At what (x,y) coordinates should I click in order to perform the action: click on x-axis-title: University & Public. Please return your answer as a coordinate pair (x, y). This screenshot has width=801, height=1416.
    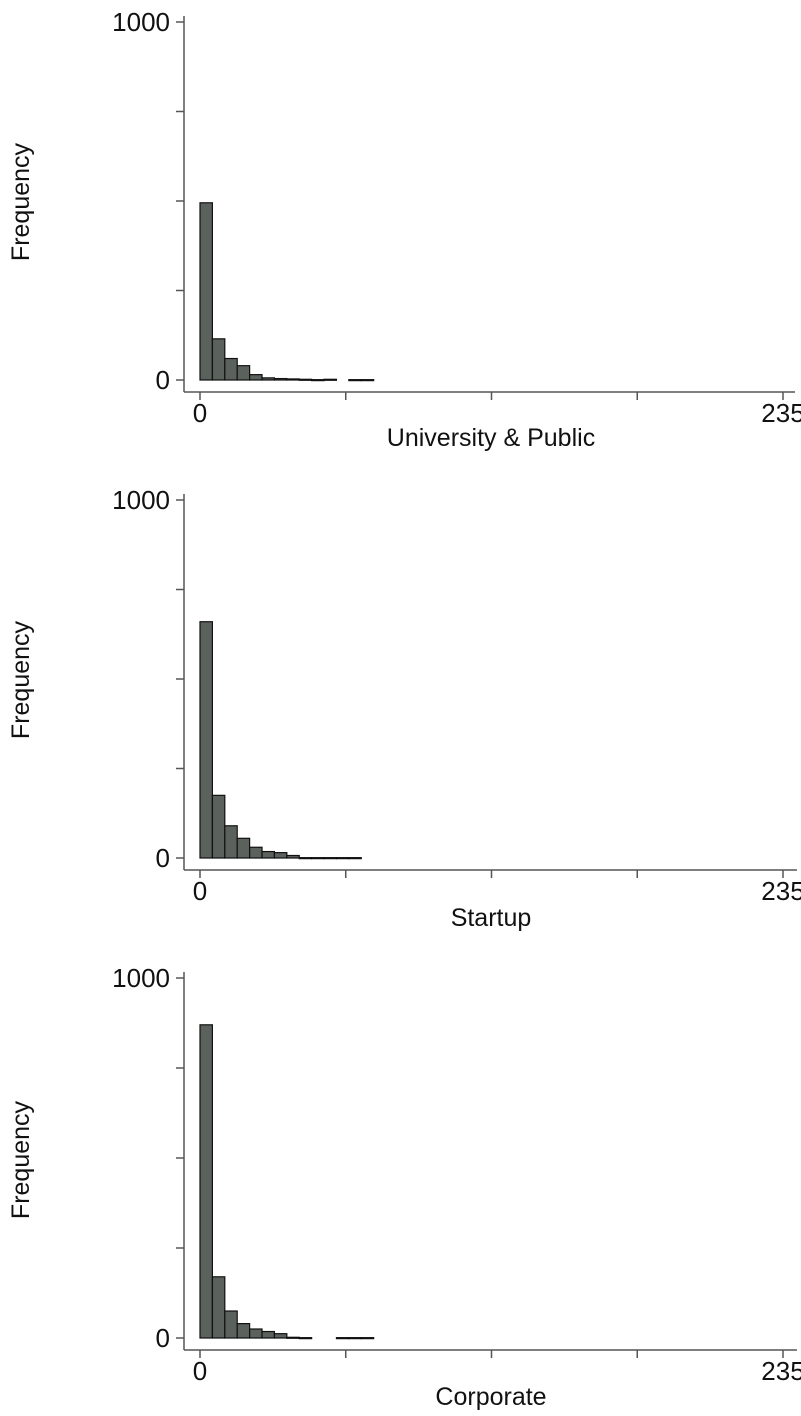
    Looking at the image, I should click on (491, 438).